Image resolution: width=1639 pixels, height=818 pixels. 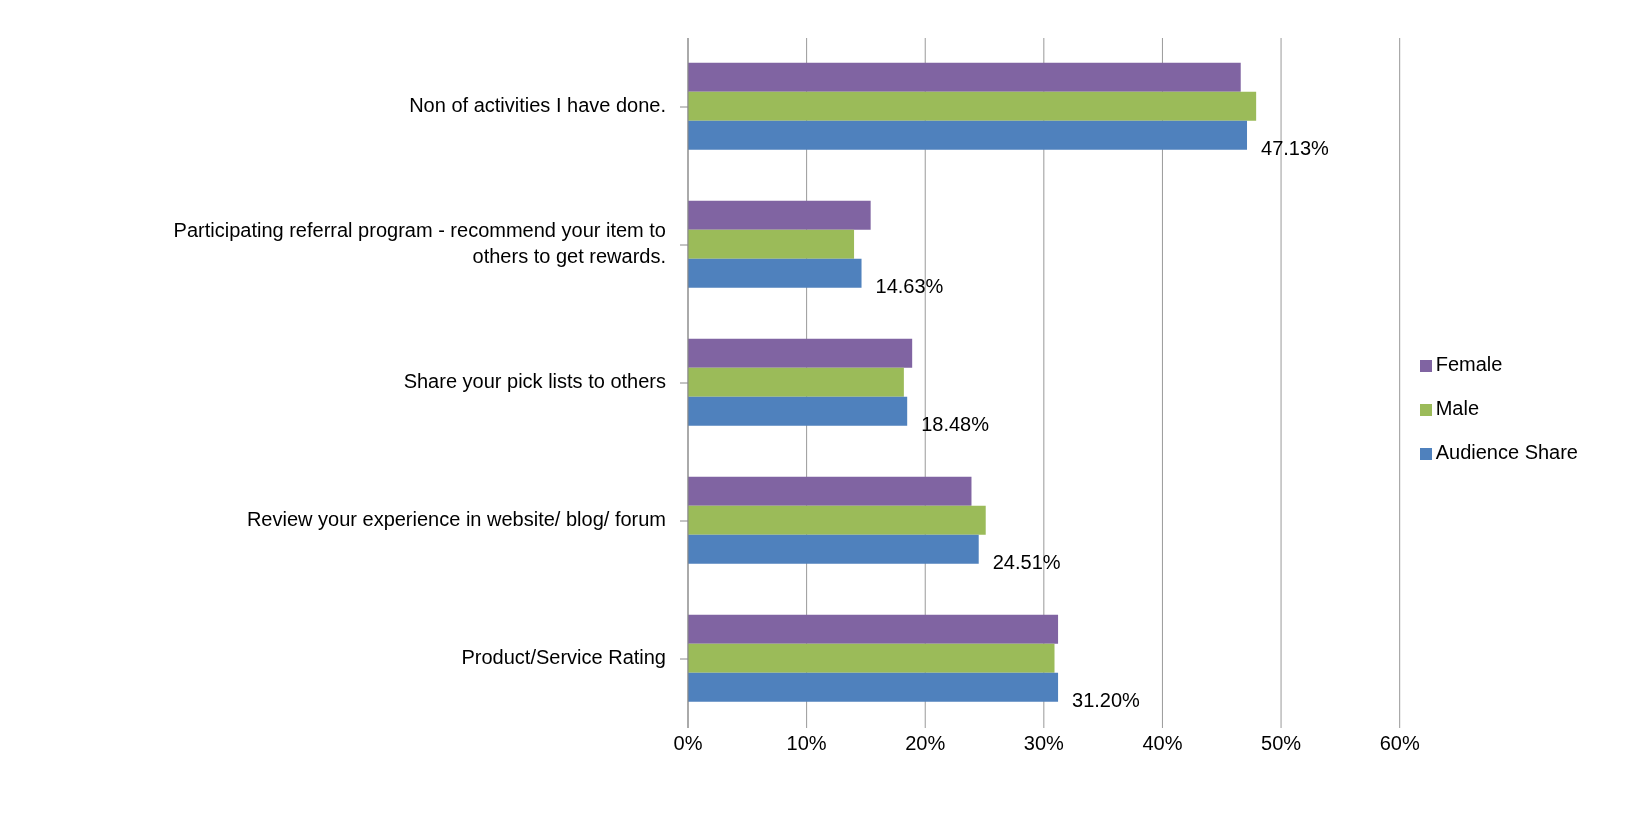 I want to click on data-label: 31.20%, so click(x=1106, y=699).